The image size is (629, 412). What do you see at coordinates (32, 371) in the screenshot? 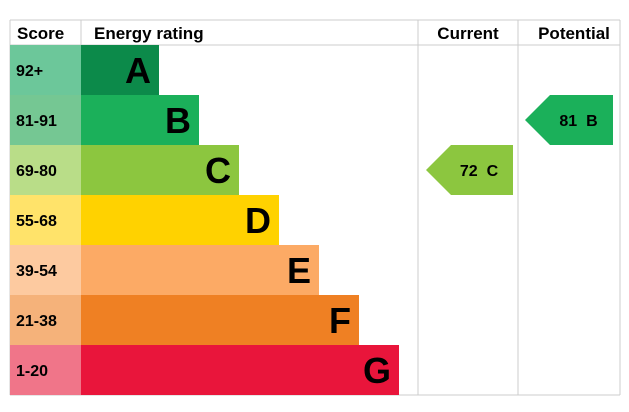
I see `score-label-g: 1-20` at bounding box center [32, 371].